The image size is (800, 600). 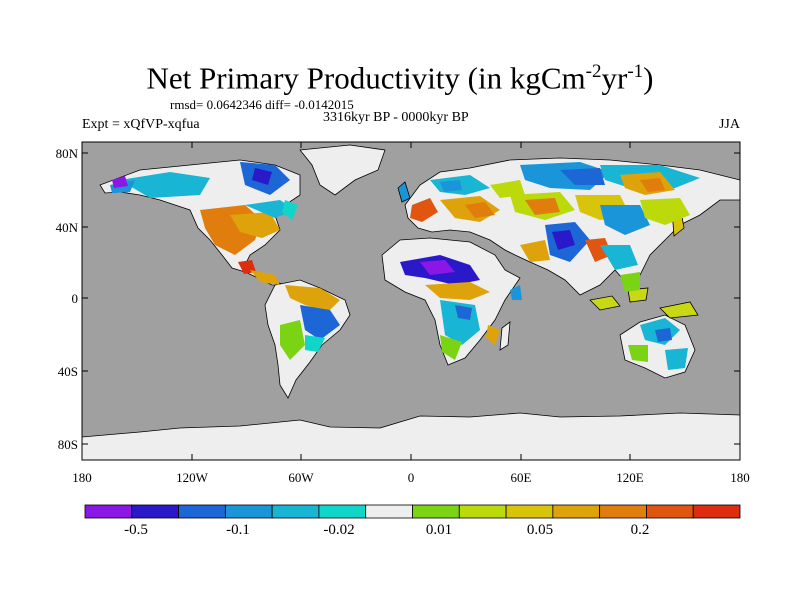 I want to click on lat-label-80s: 80S, so click(x=67, y=444).